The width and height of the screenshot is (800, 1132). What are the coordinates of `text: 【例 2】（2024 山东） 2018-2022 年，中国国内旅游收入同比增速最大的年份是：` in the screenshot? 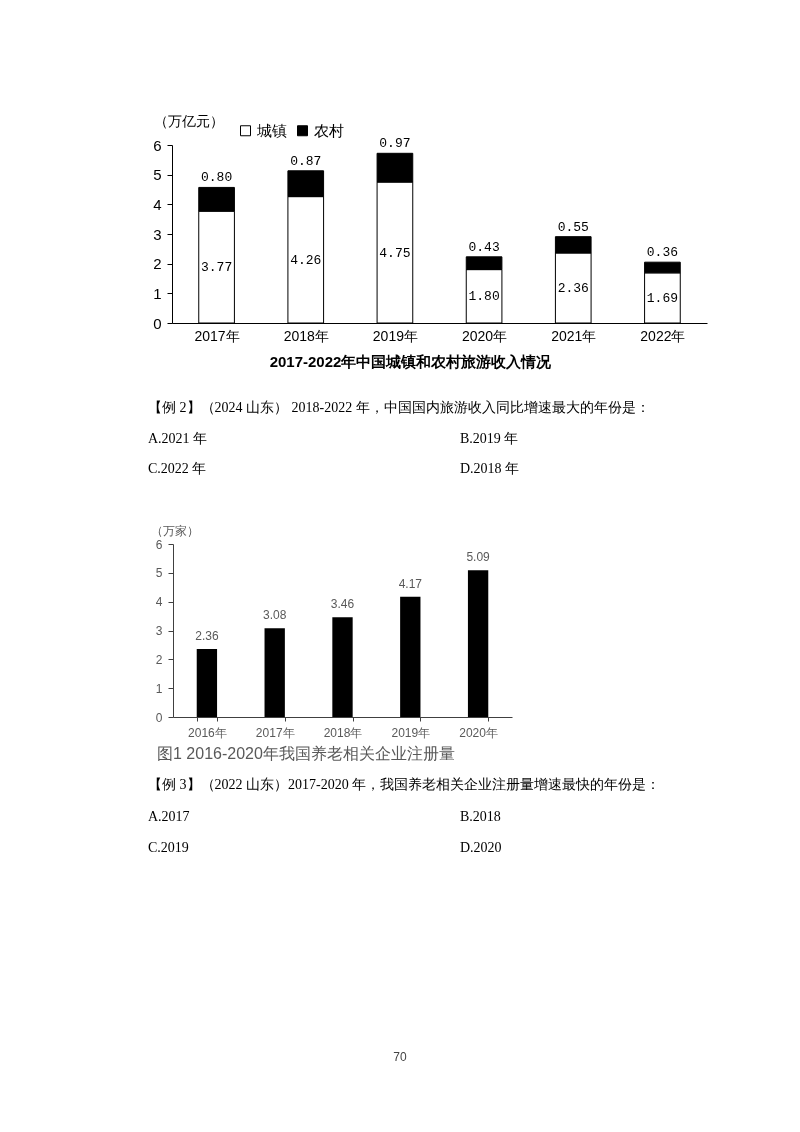 It's located at (399, 408).